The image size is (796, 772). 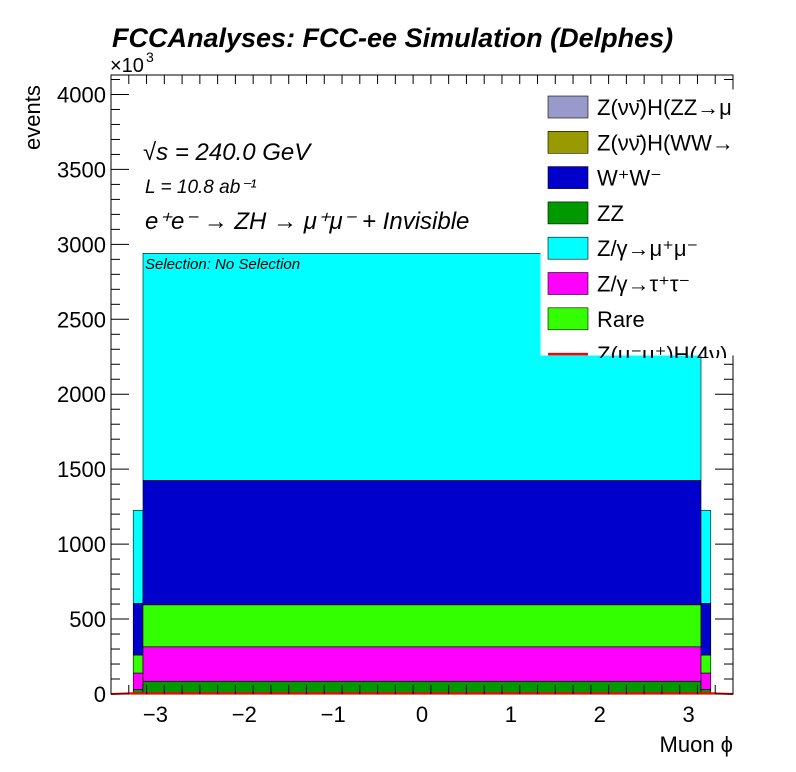 What do you see at coordinates (688, 714) in the screenshot?
I see `x-tick-label: 3` at bounding box center [688, 714].